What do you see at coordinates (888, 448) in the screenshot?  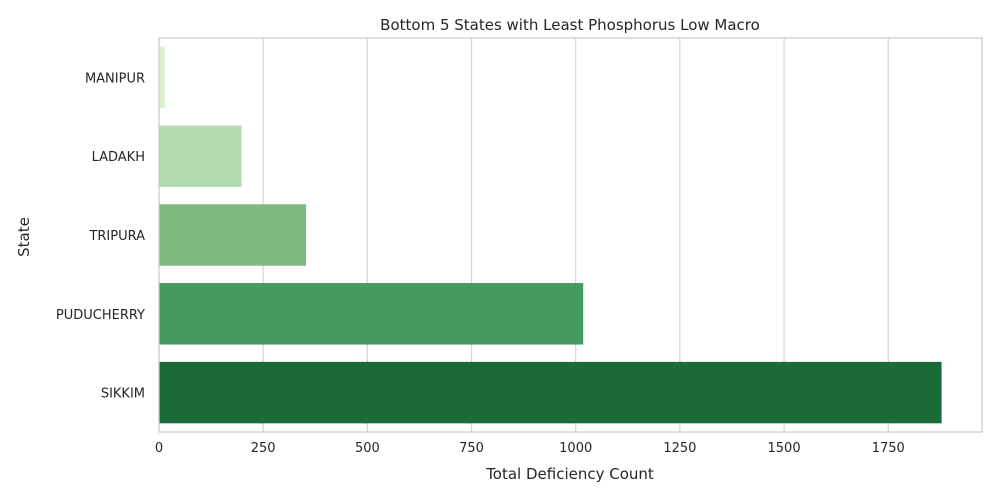 I see `x-tick-label: 1750` at bounding box center [888, 448].